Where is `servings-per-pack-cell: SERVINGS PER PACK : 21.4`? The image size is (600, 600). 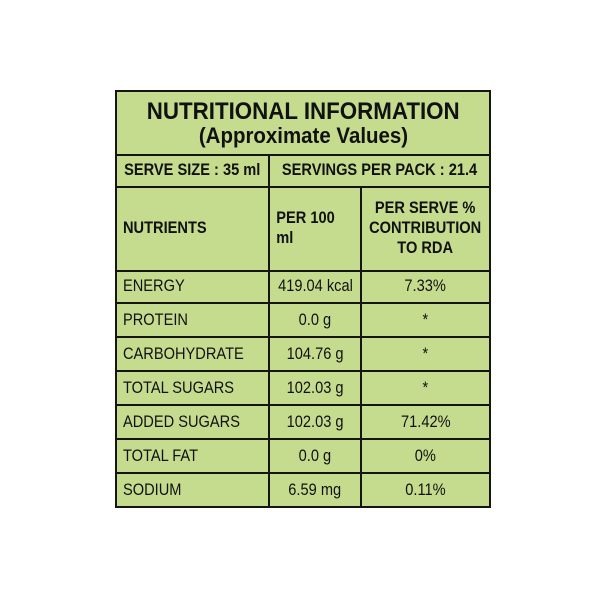
servings-per-pack-cell: SERVINGS PER PACK : 21.4 is located at coordinates (379, 170).